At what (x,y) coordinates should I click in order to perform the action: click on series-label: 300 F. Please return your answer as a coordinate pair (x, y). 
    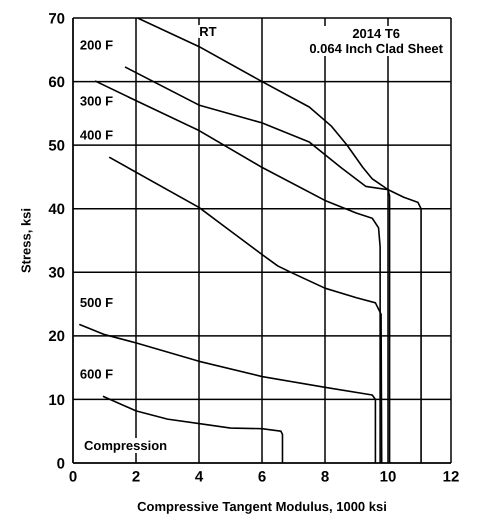
    Looking at the image, I should click on (97, 101).